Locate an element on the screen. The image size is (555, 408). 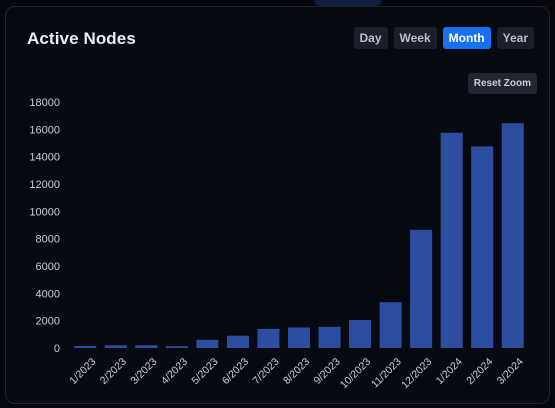
x-tick-label: 6/2023 is located at coordinates (235, 371).